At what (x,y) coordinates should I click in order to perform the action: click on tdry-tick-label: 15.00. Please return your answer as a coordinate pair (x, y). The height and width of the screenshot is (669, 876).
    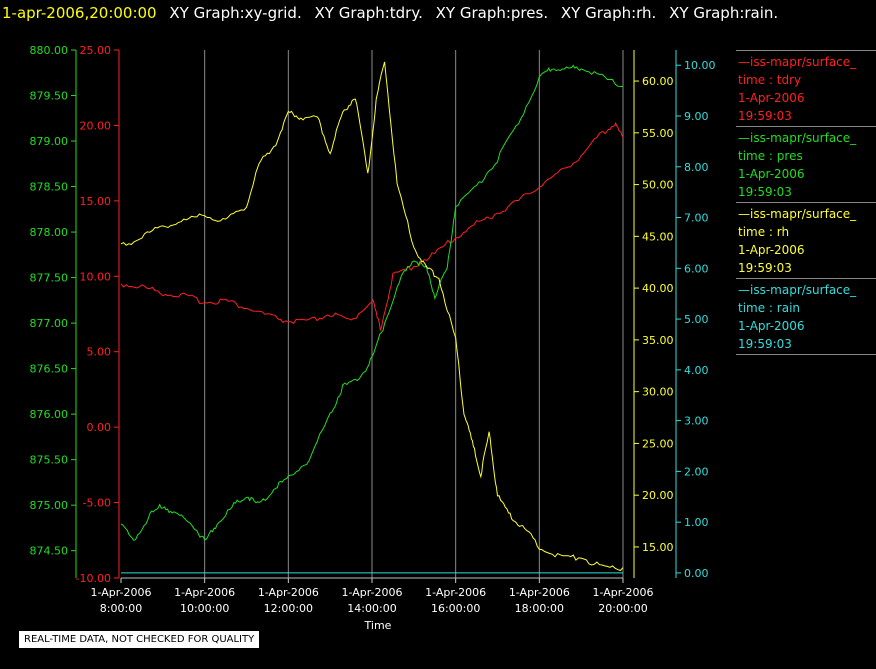
    Looking at the image, I should click on (96, 201).